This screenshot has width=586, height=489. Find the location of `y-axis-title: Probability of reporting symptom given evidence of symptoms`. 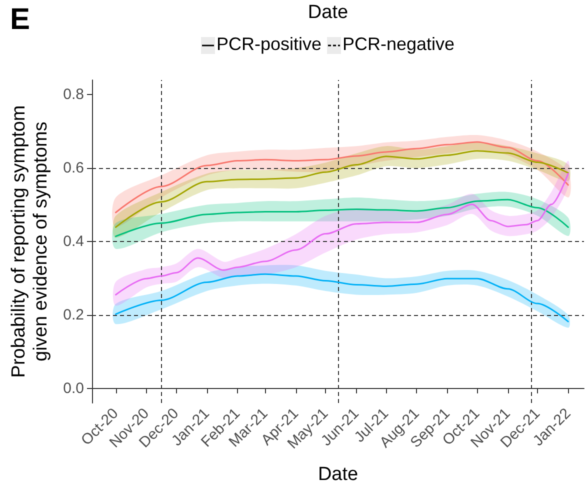

y-axis-title: Probability of reporting symptom given evidence of symptoms is located at coordinates (30, 241).